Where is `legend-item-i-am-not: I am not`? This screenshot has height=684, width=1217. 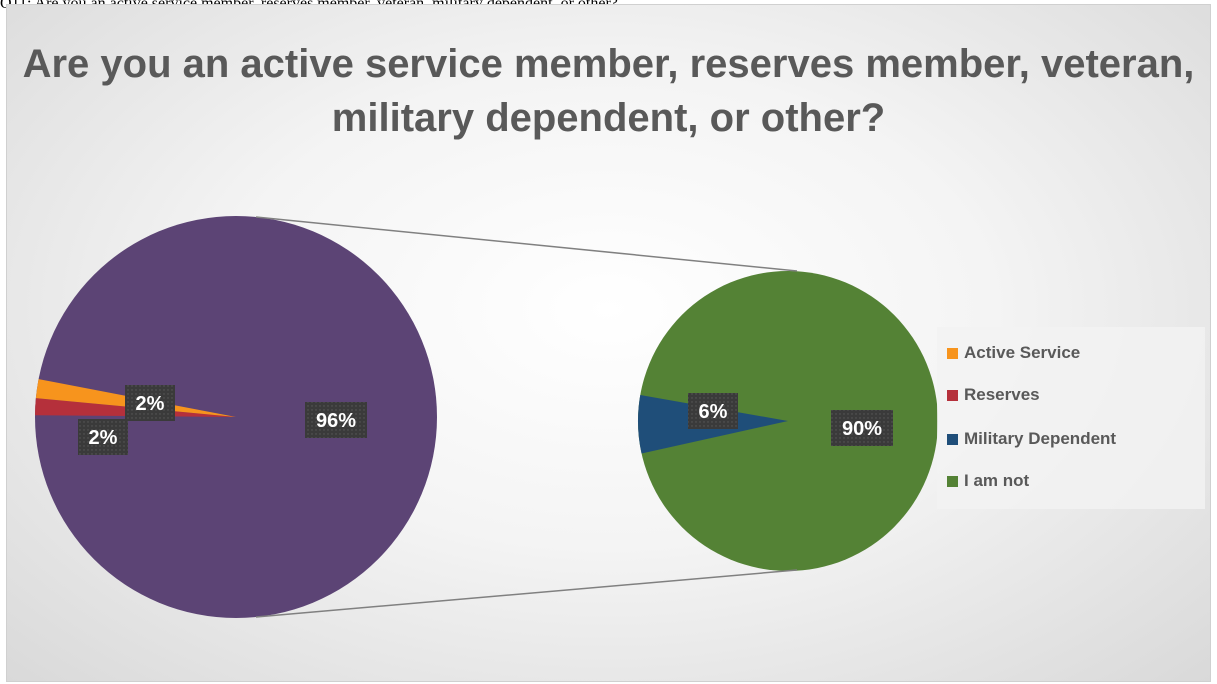 legend-item-i-am-not: I am not is located at coordinates (988, 481).